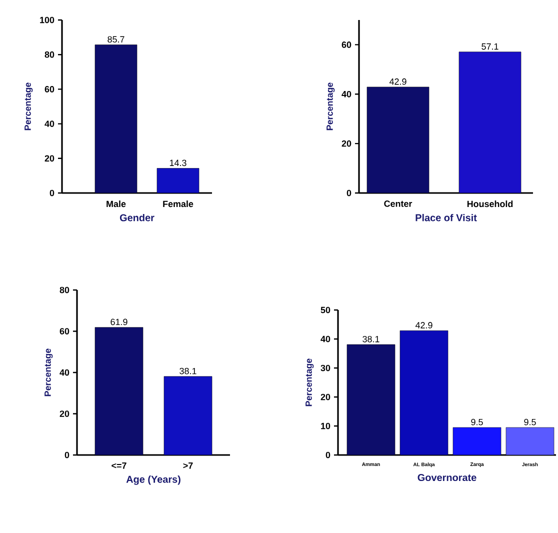 The width and height of the screenshot is (558, 533). Describe the element at coordinates (47, 20) in the screenshot. I see `y-tick-label: 100` at that location.